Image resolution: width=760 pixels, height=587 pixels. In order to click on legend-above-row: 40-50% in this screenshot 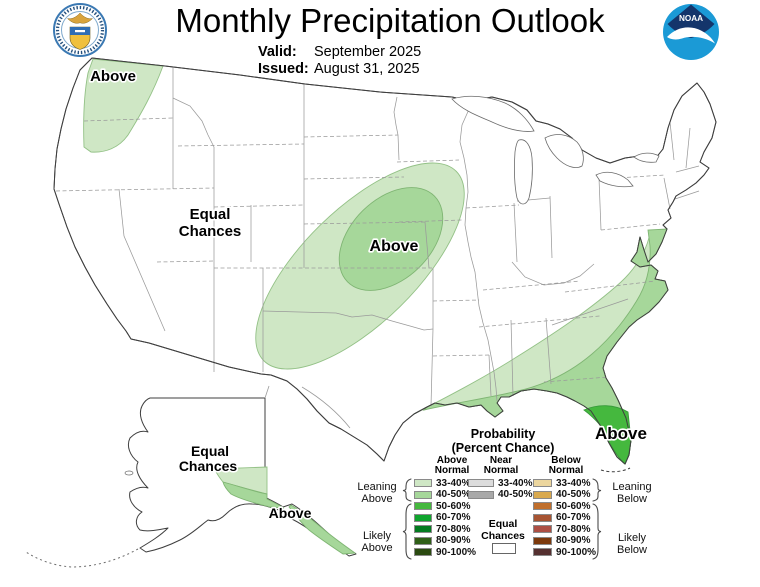, I will do `click(442, 494)`.